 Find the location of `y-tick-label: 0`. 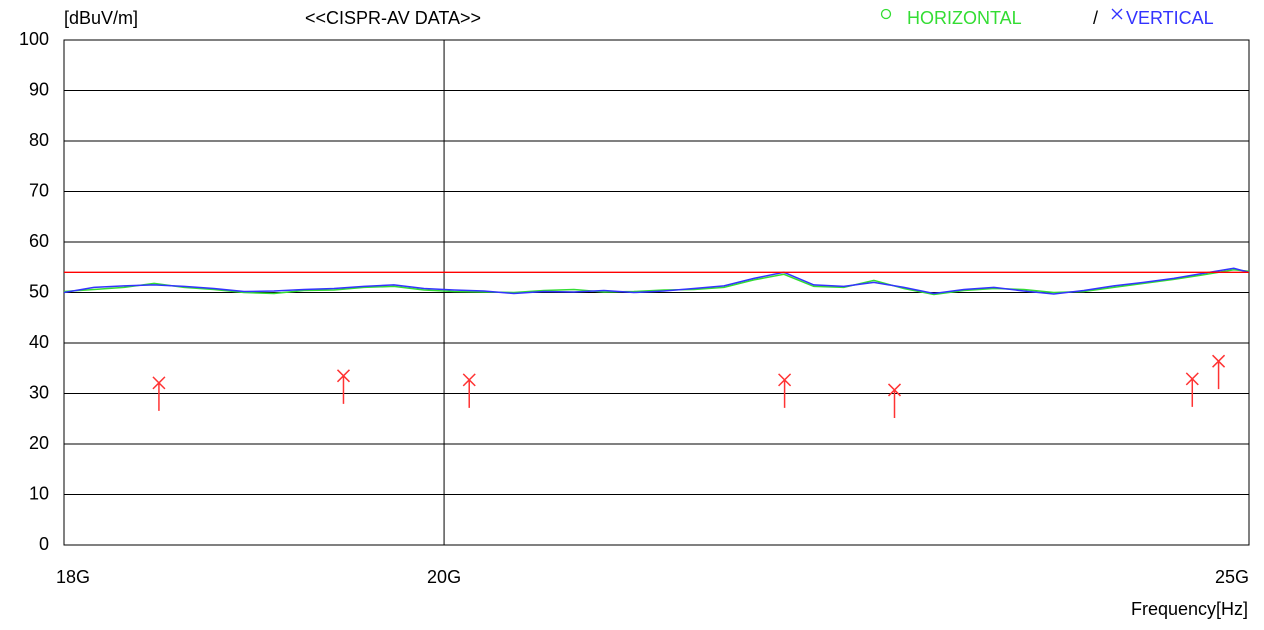

y-tick-label: 0 is located at coordinates (44, 544).